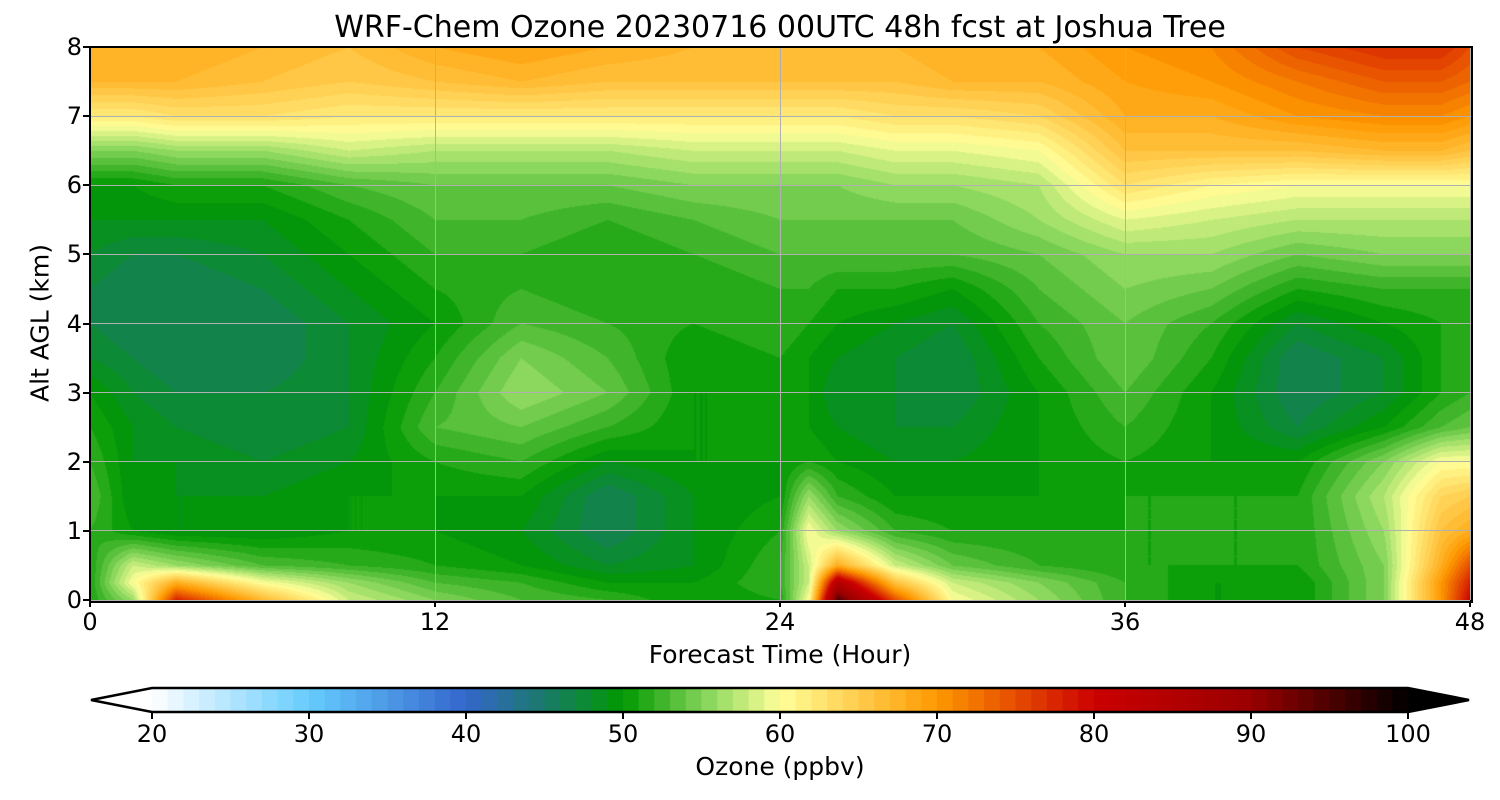  Describe the element at coordinates (74, 600) in the screenshot. I see `y-tick-label: 0` at that location.